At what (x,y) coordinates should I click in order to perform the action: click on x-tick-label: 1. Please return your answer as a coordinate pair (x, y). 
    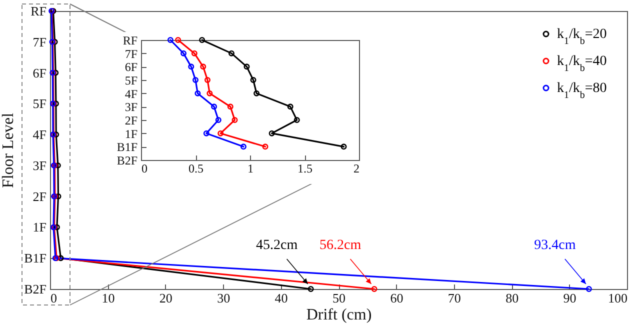
    Looking at the image, I should click on (251, 169).